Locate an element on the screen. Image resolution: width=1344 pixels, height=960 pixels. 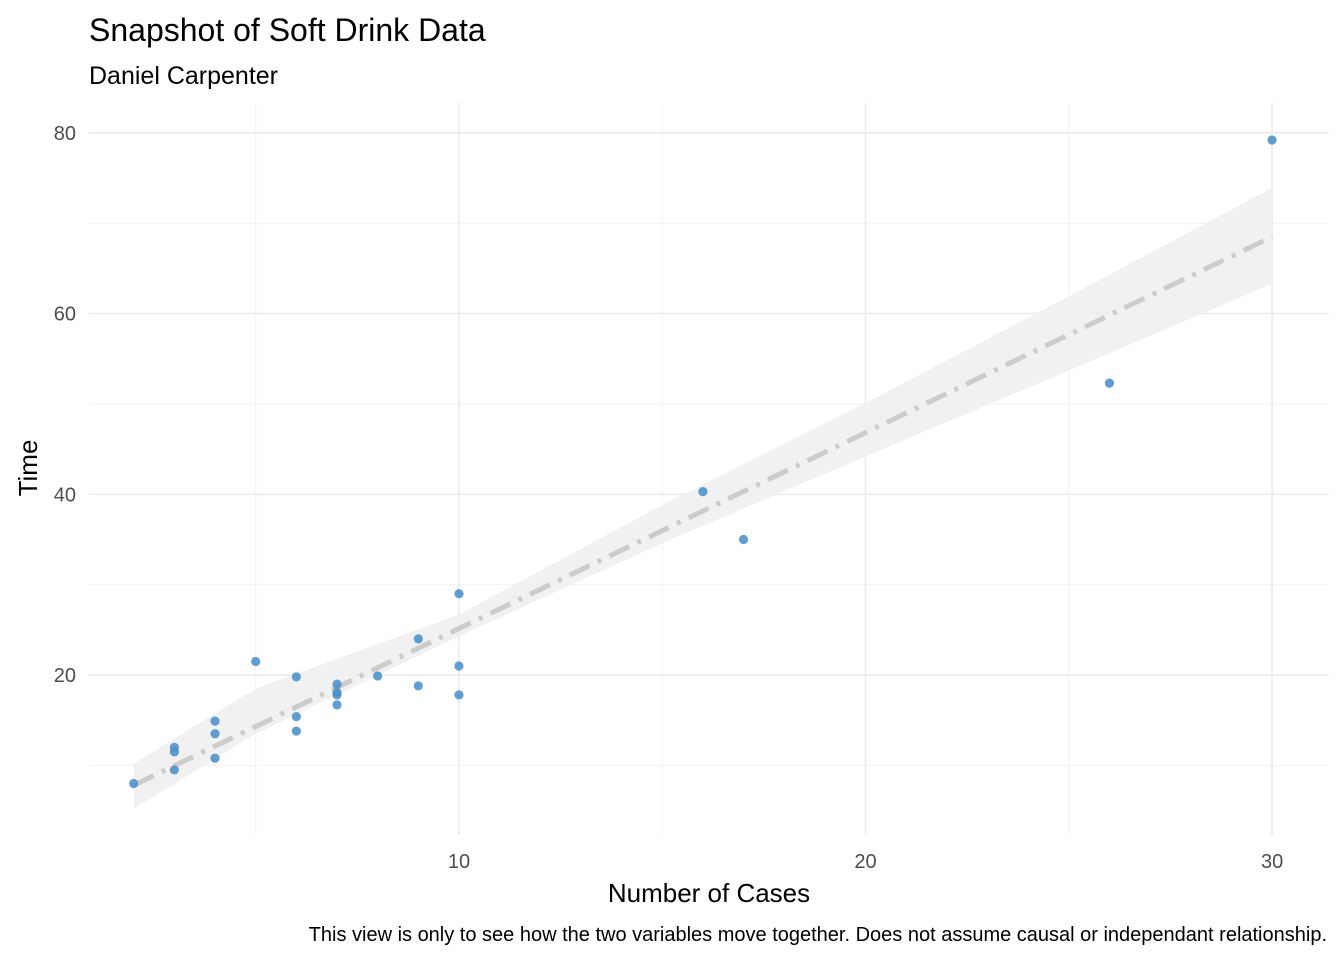
y-tick-label: 20 is located at coordinates (65, 676).